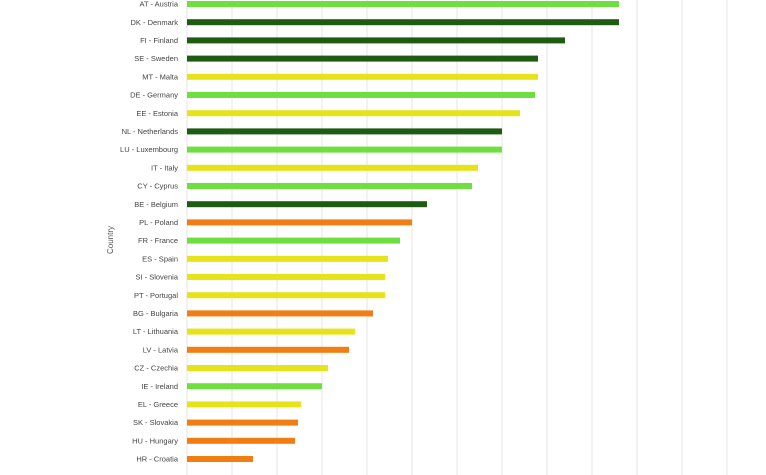 Image resolution: width=766 pixels, height=475 pixels. What do you see at coordinates (244, 404) in the screenshot?
I see `bar-el` at bounding box center [244, 404].